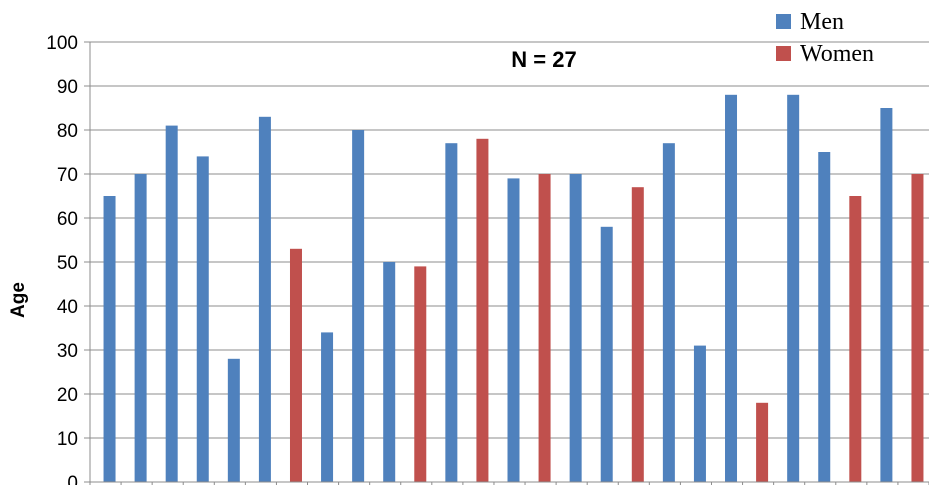 This screenshot has height=485, width=929. Describe the element at coordinates (62, 43) in the screenshot. I see `y-tick-label: 100` at that location.